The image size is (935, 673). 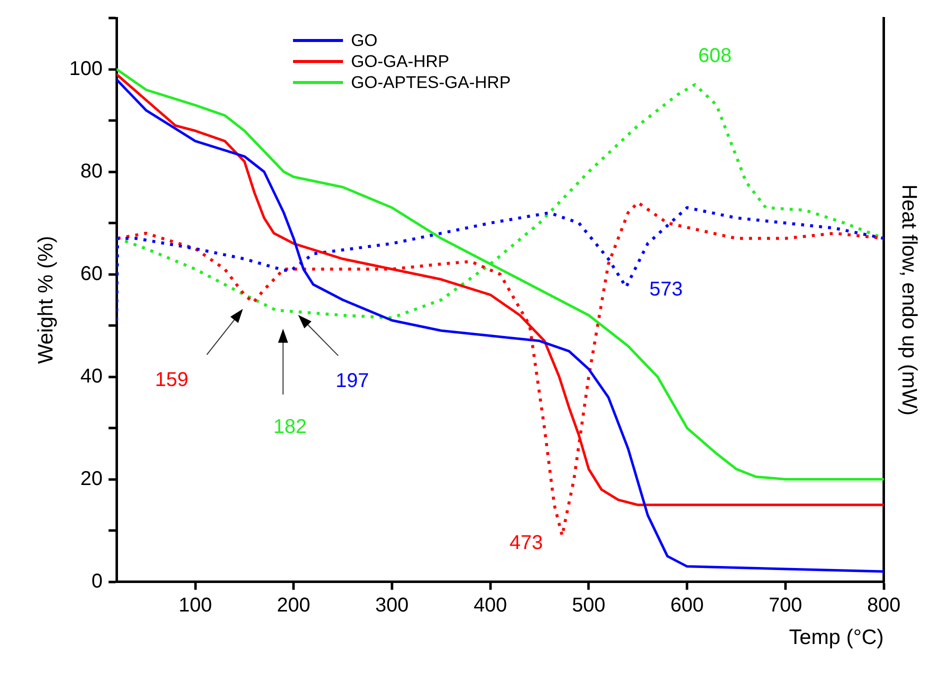 I want to click on annotation: 573, so click(x=666, y=289).